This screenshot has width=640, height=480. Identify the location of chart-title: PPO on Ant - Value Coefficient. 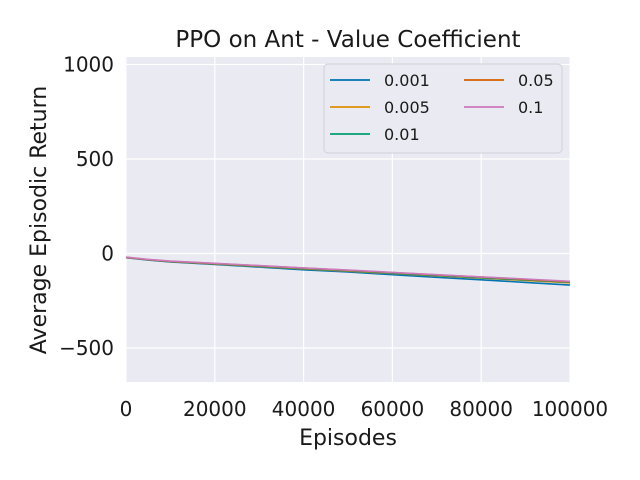
(347, 40).